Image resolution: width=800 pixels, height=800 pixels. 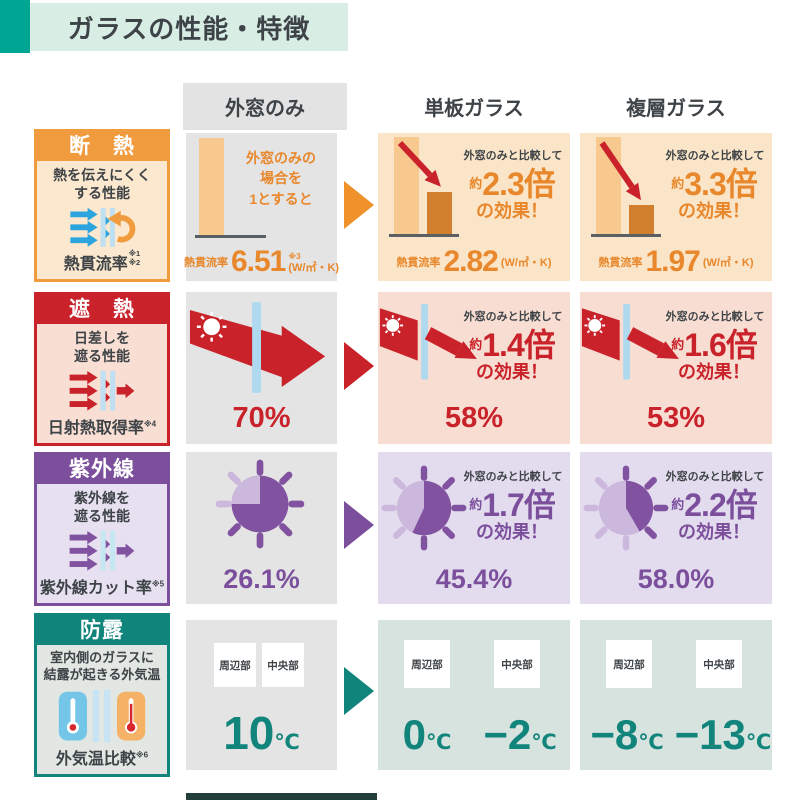 I want to click on row-description-uv: 紫外線を 遮る性能, so click(x=102, y=507).